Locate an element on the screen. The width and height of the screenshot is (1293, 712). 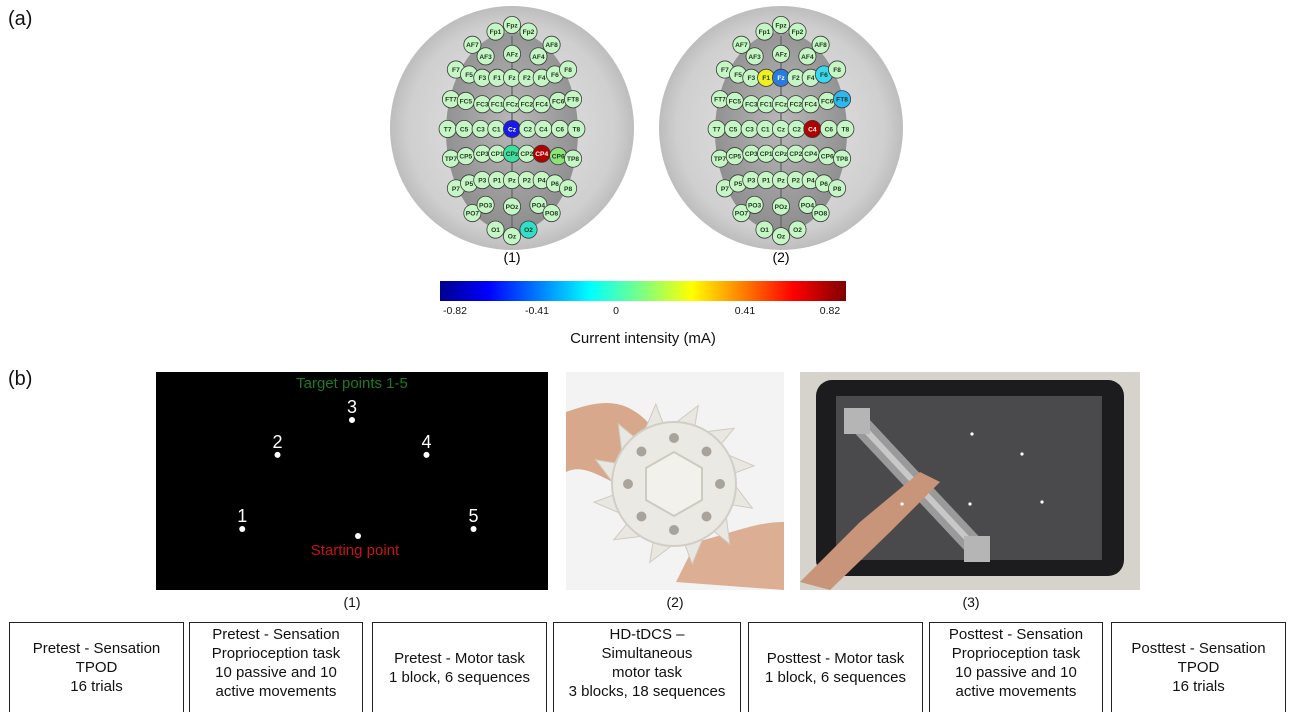
target-point-label: 2 is located at coordinates (278, 442).